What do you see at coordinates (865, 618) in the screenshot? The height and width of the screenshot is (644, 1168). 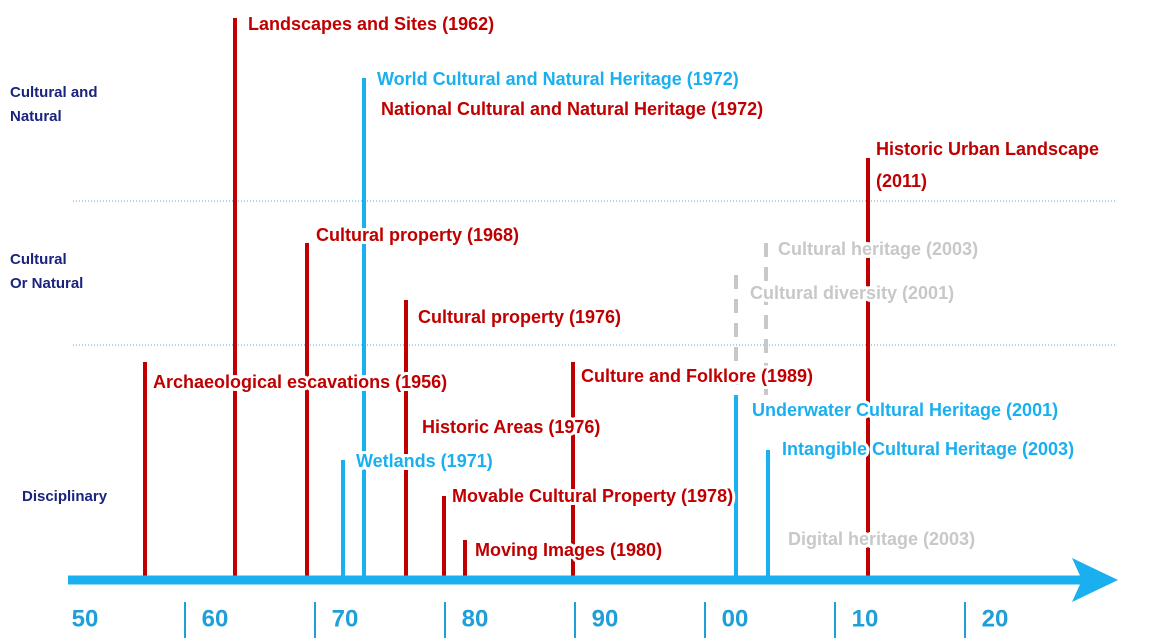 I see `decade-label: 10` at bounding box center [865, 618].